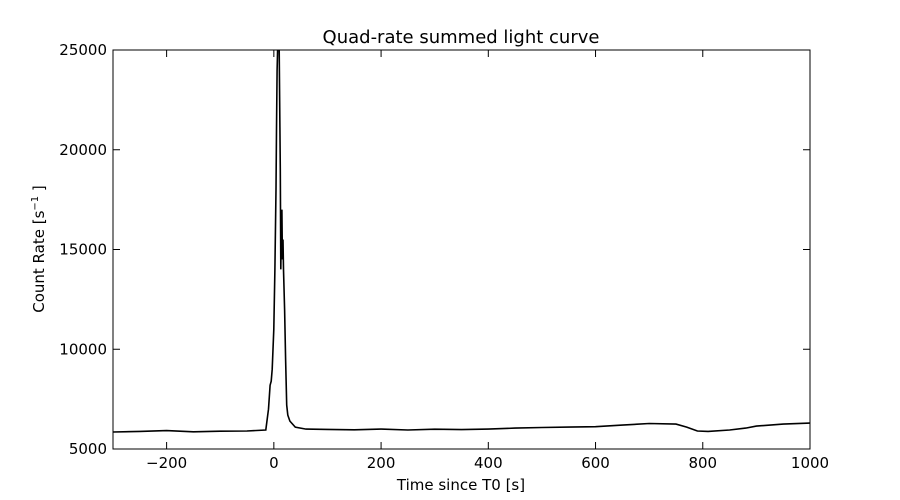 The image size is (900, 500). I want to click on y-tick-label: 20000, so click(83, 150).